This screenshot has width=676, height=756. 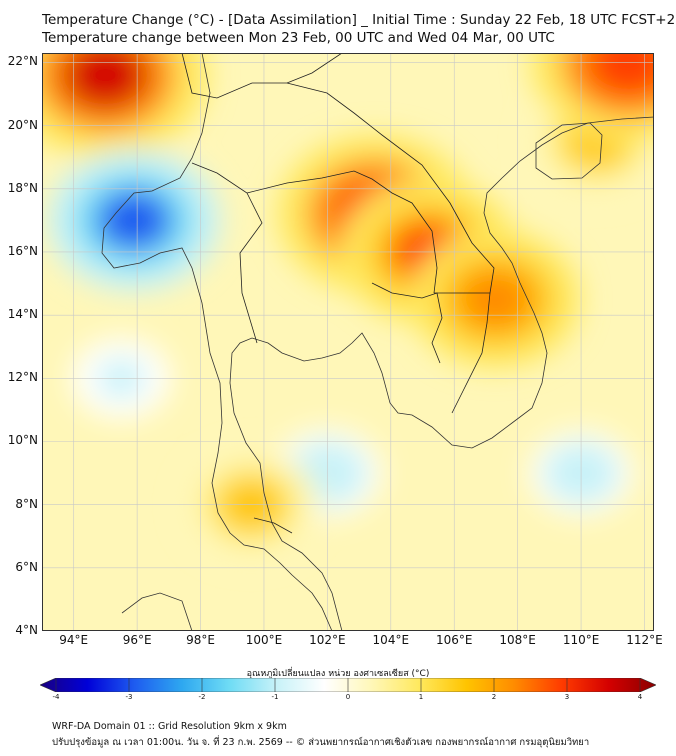 What do you see at coordinates (327, 640) in the screenshot?
I see `lon-label-102e: 102°E` at bounding box center [327, 640].